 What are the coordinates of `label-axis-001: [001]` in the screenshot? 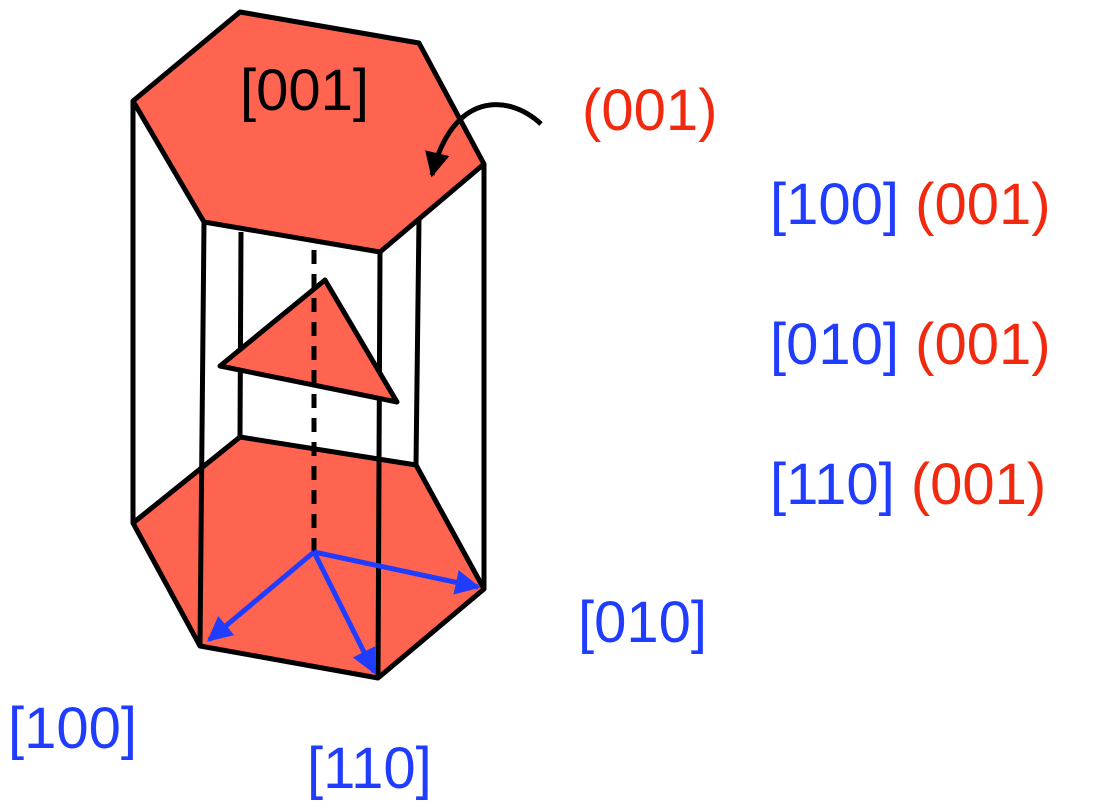 It's located at (304, 90).